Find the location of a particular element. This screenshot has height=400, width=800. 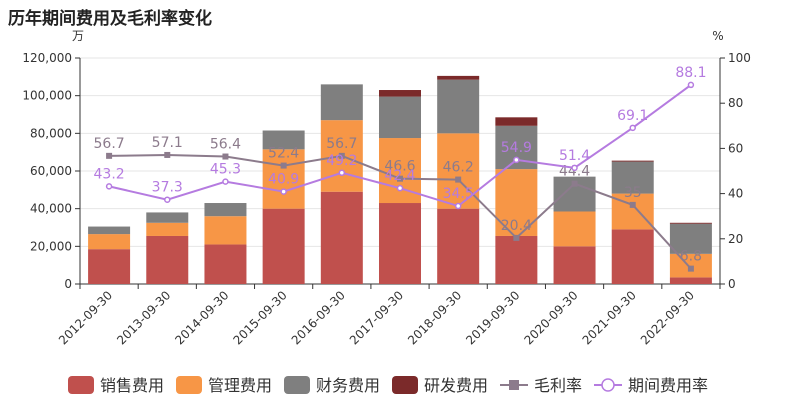

x-tick-label: 2013-09-30 is located at coordinates (143, 317).